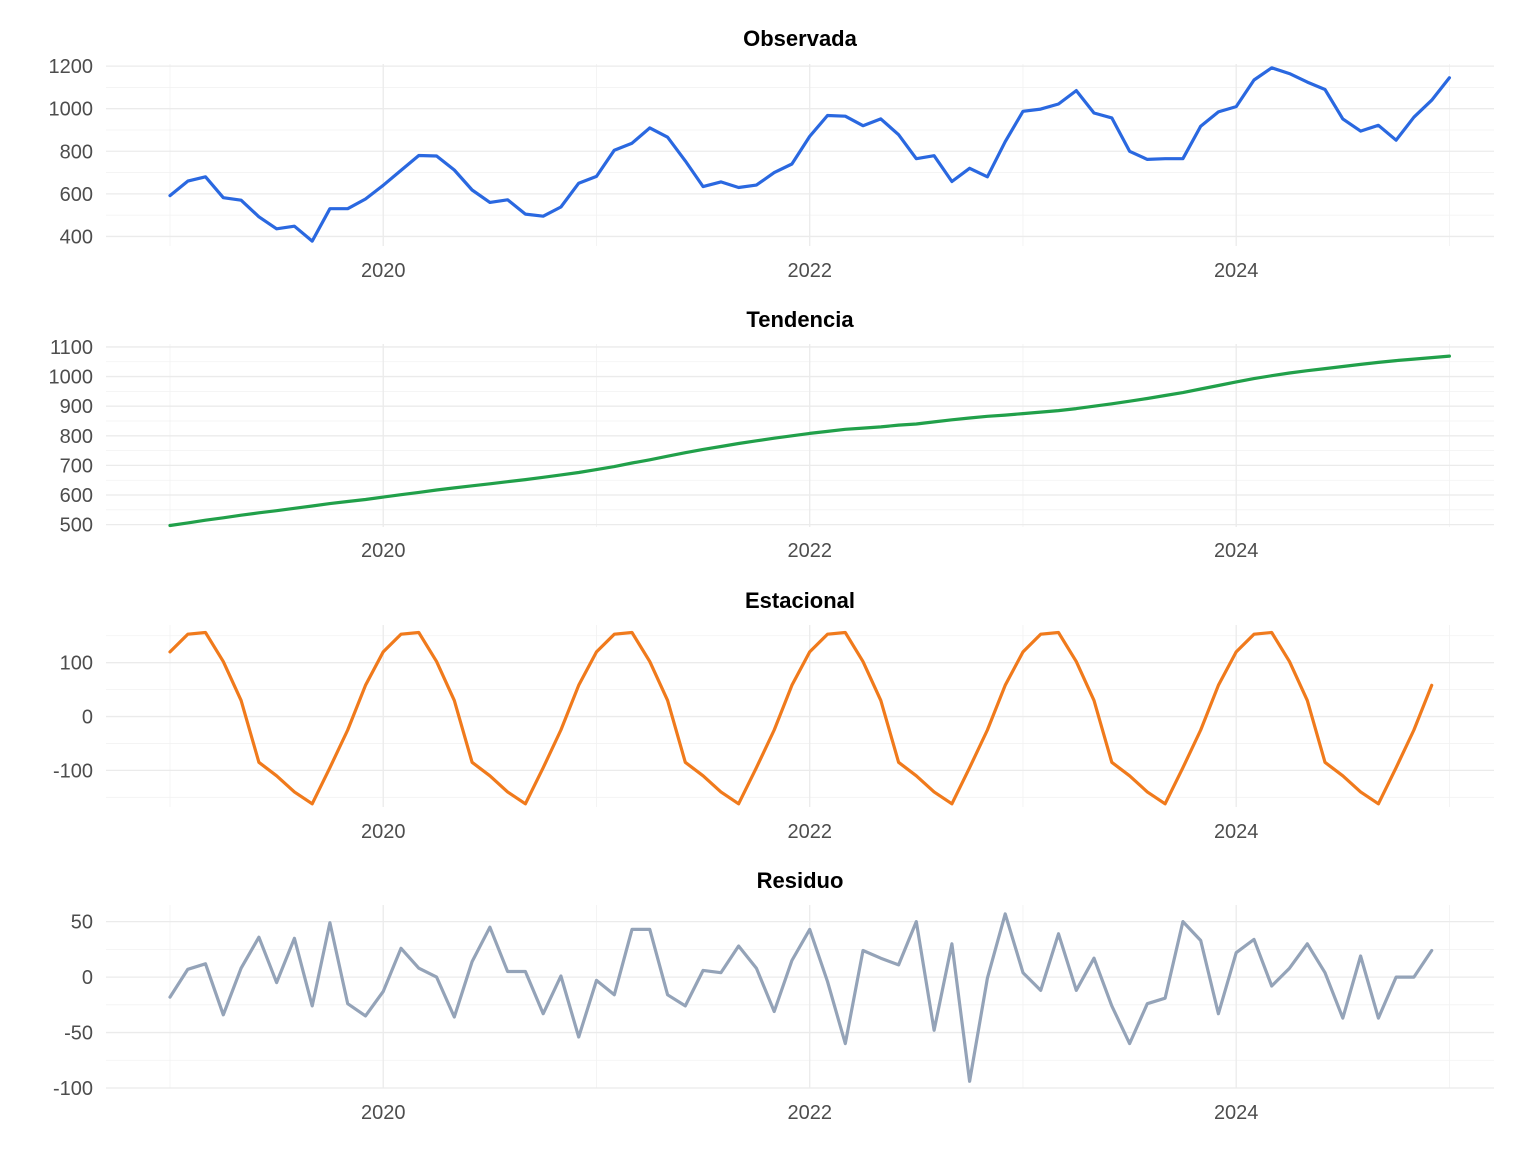  I want to click on y-tick-label: 50, so click(82, 923).